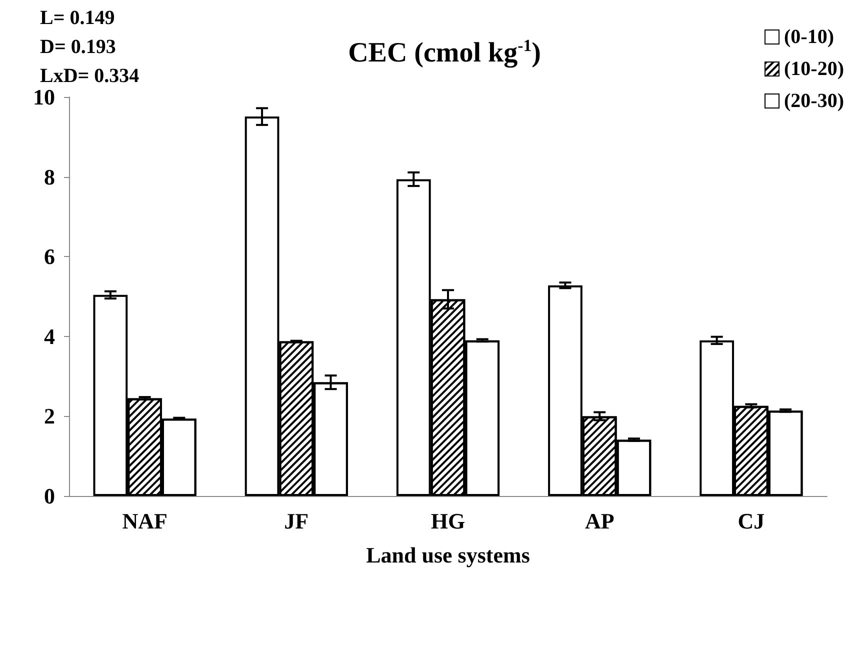 This screenshot has height=646, width=849. What do you see at coordinates (599, 521) in the screenshot?
I see `x-tick-label: AP` at bounding box center [599, 521].